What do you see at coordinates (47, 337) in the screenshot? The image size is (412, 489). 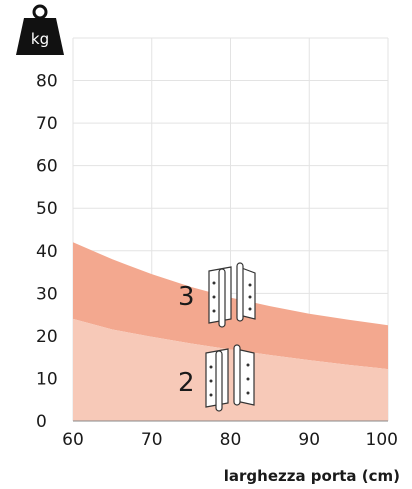 I see `y-tick-label: 20` at bounding box center [47, 337].